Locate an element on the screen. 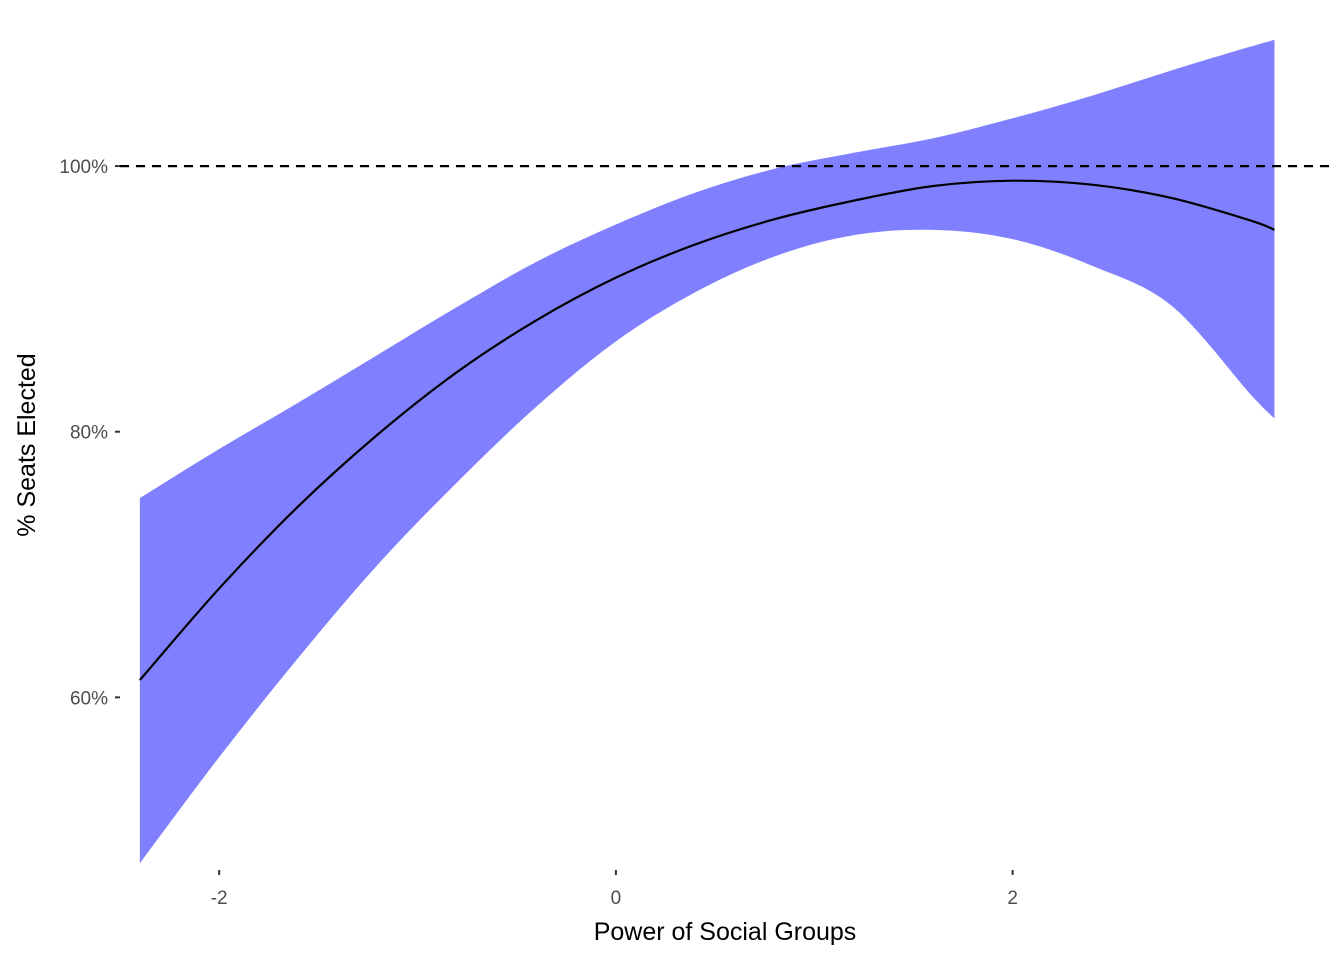 The image size is (1344, 960). y-axis-title: % Seats Elected is located at coordinates (27, 444).